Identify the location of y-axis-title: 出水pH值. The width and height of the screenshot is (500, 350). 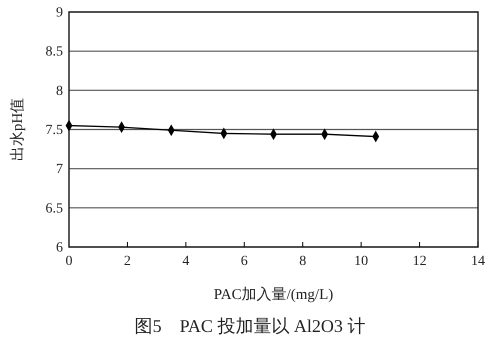
(17, 130).